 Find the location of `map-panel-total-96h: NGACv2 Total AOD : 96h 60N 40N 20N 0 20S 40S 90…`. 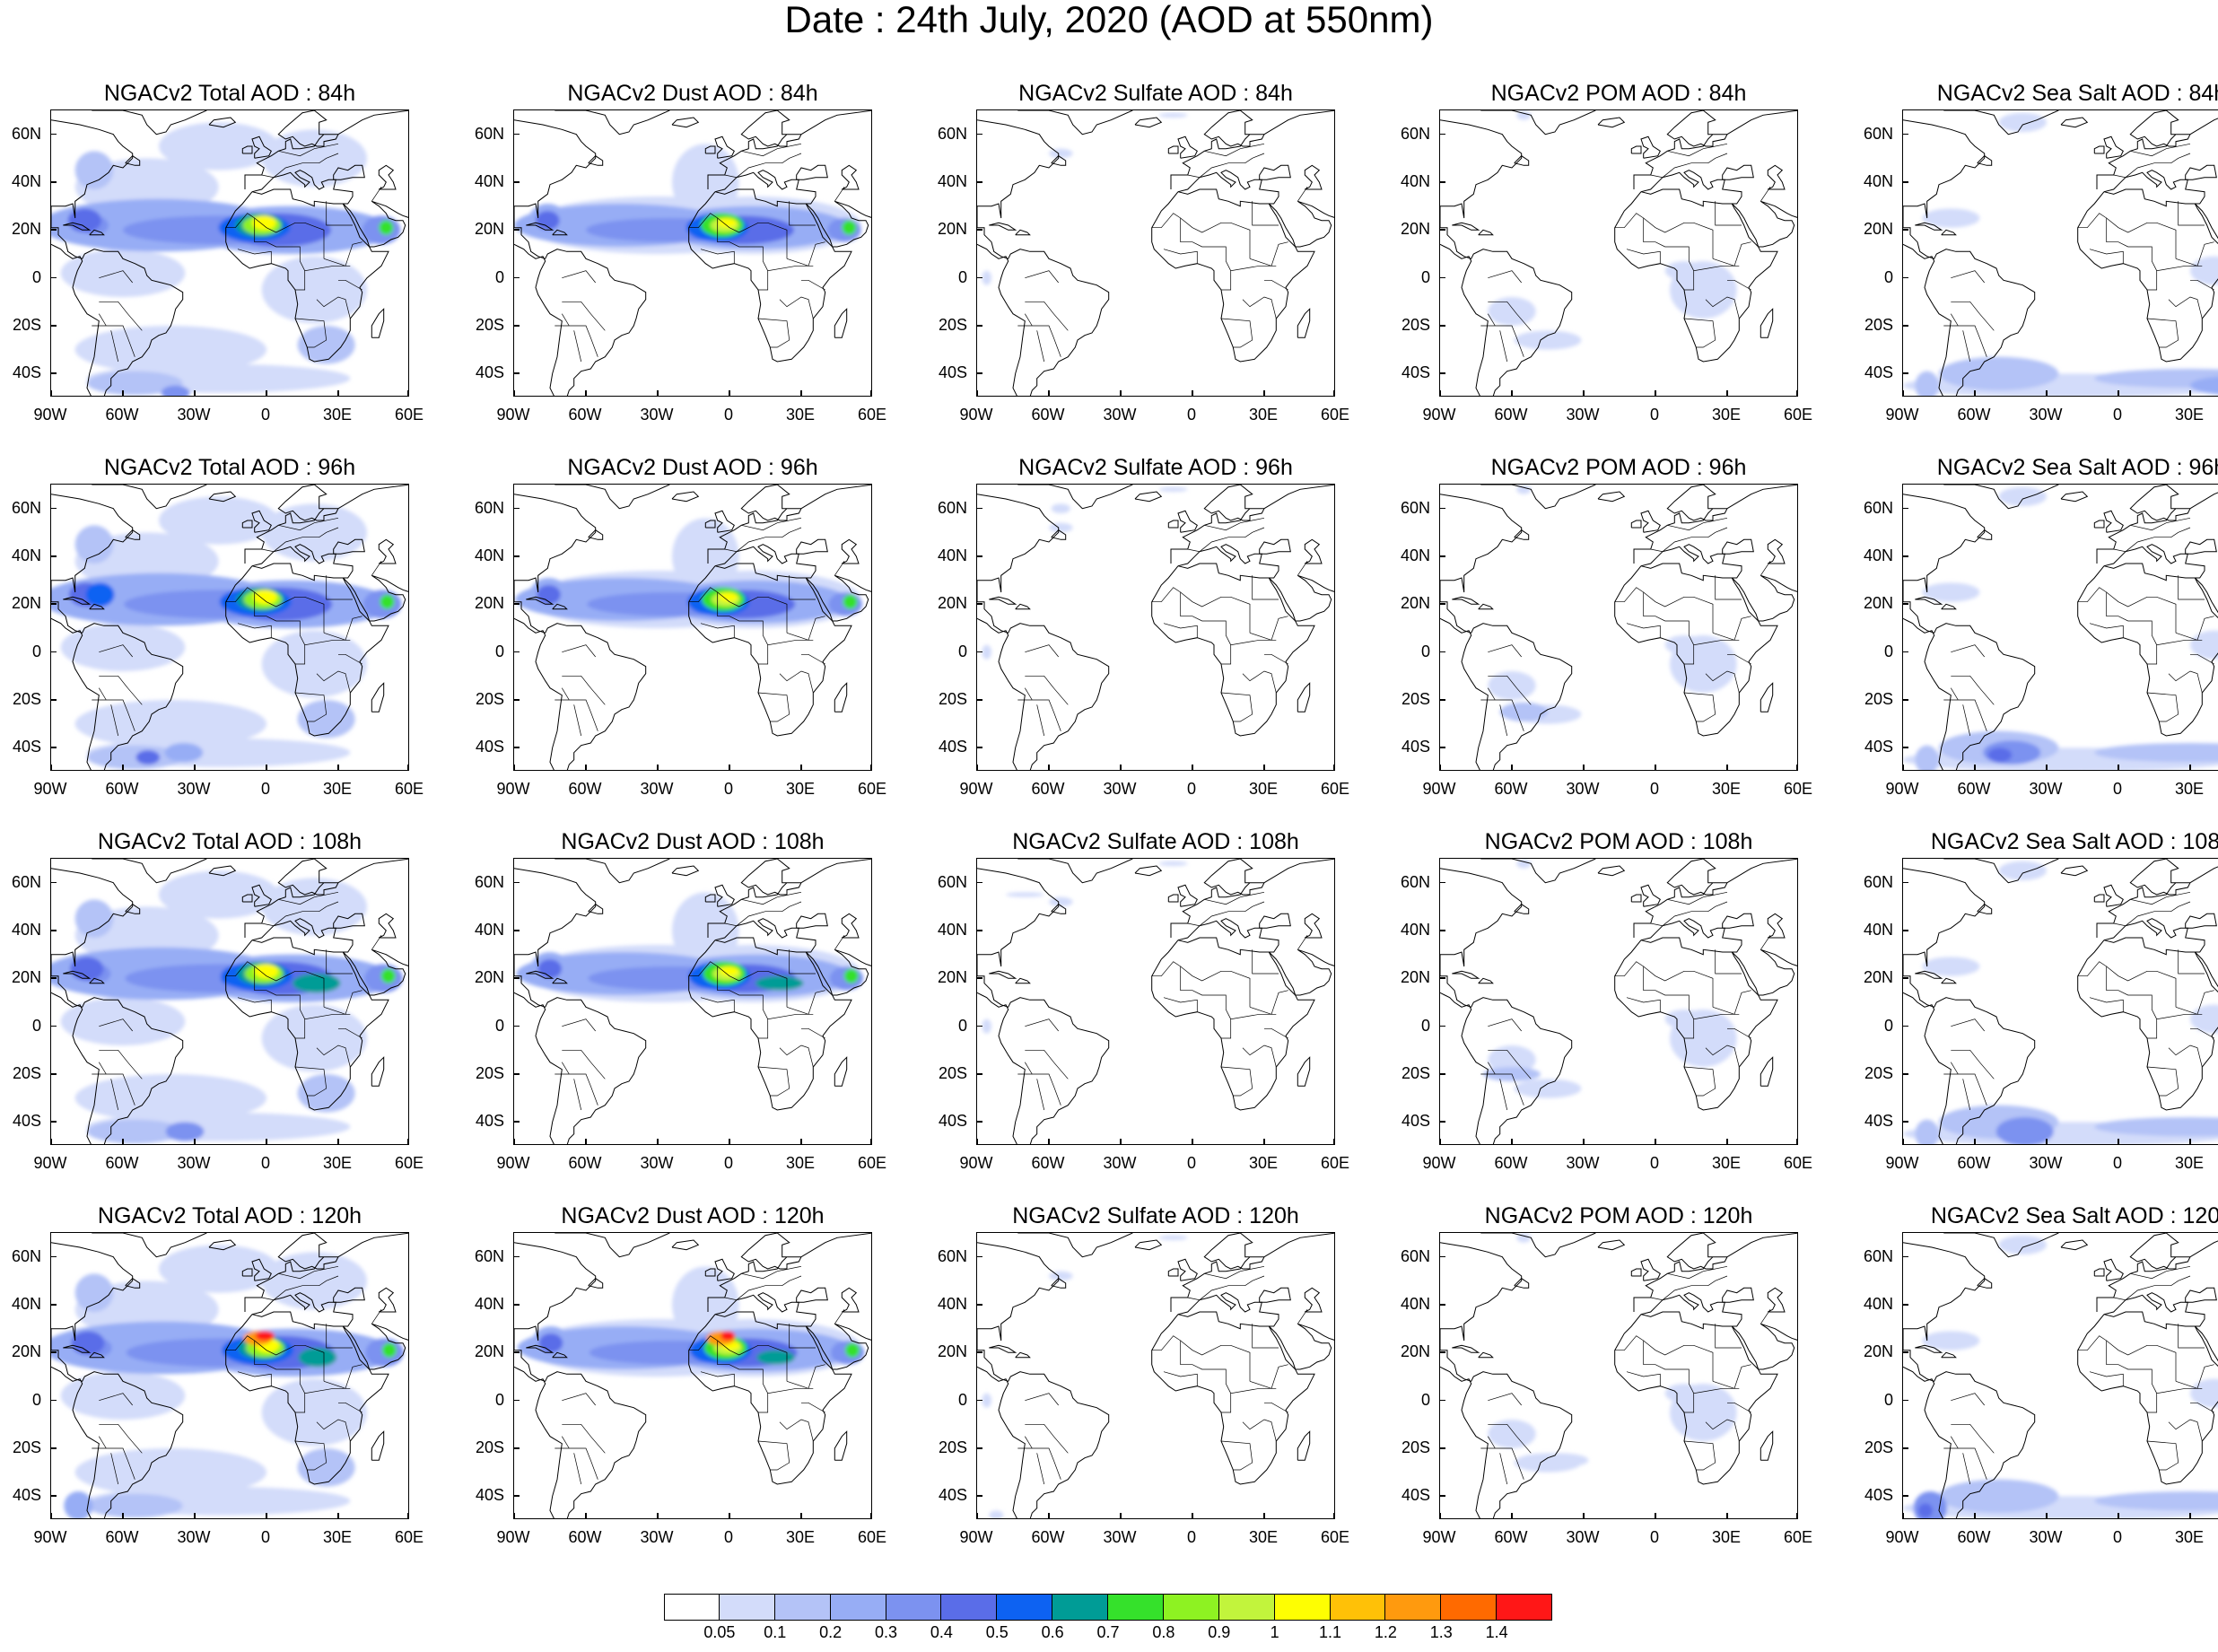

map-panel-total-96h: NGACv2 Total AOD : 96h 60N 40N 20N 0 20S 40S 90… is located at coordinates (218, 679).